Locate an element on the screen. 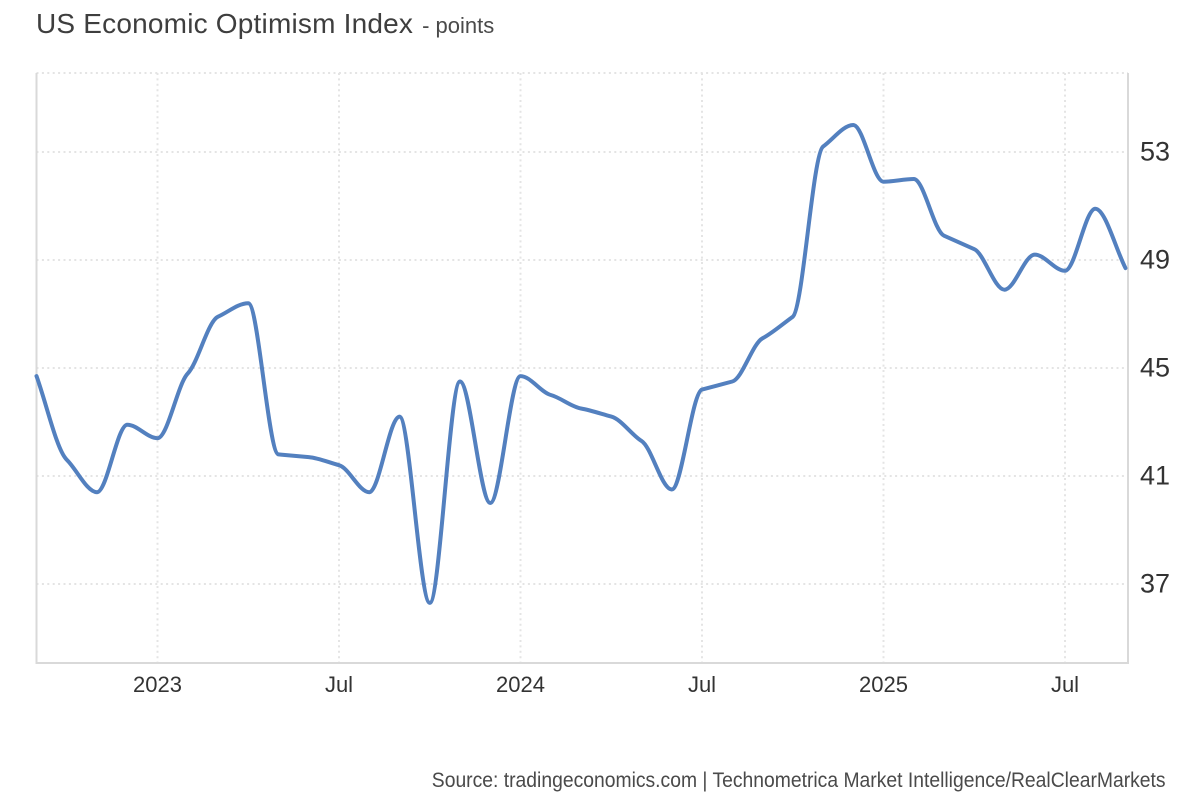 This screenshot has width=1182, height=808. x-axis-label-2025: 2025 is located at coordinates (883, 684).